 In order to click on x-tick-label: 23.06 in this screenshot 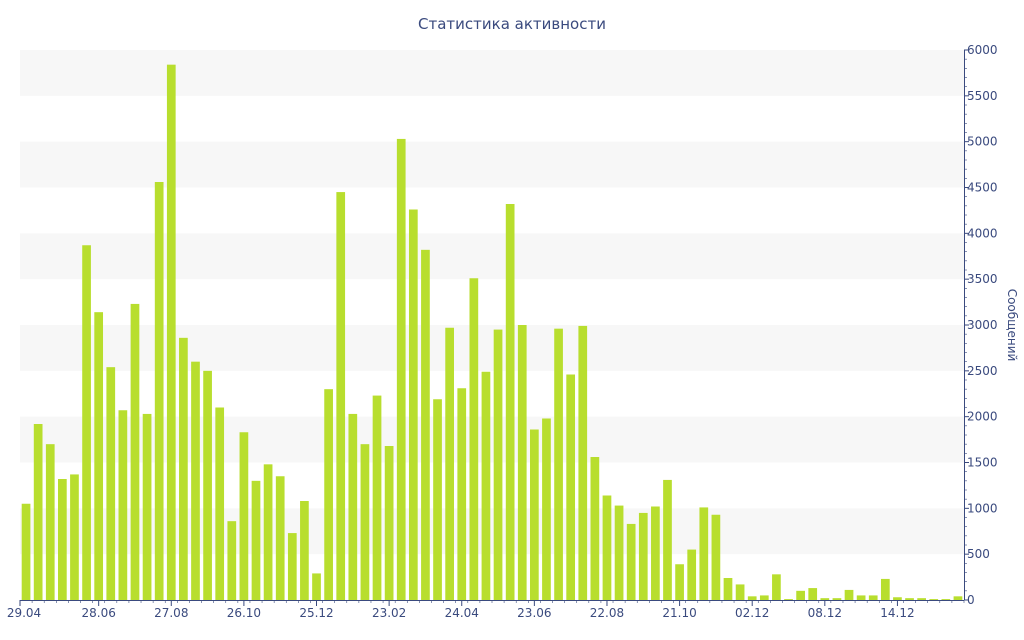, I will do `click(534, 613)`.